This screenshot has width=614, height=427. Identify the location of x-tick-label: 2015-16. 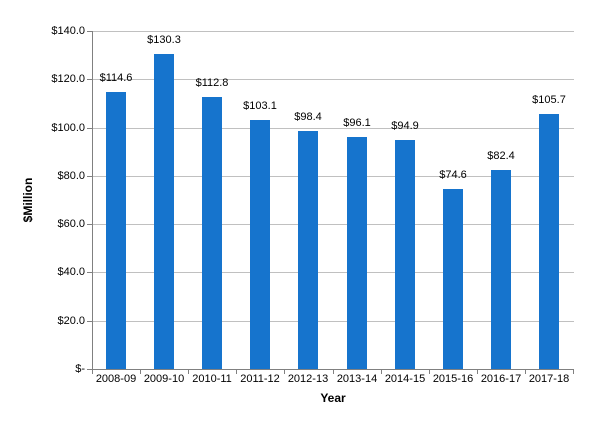
(453, 379).